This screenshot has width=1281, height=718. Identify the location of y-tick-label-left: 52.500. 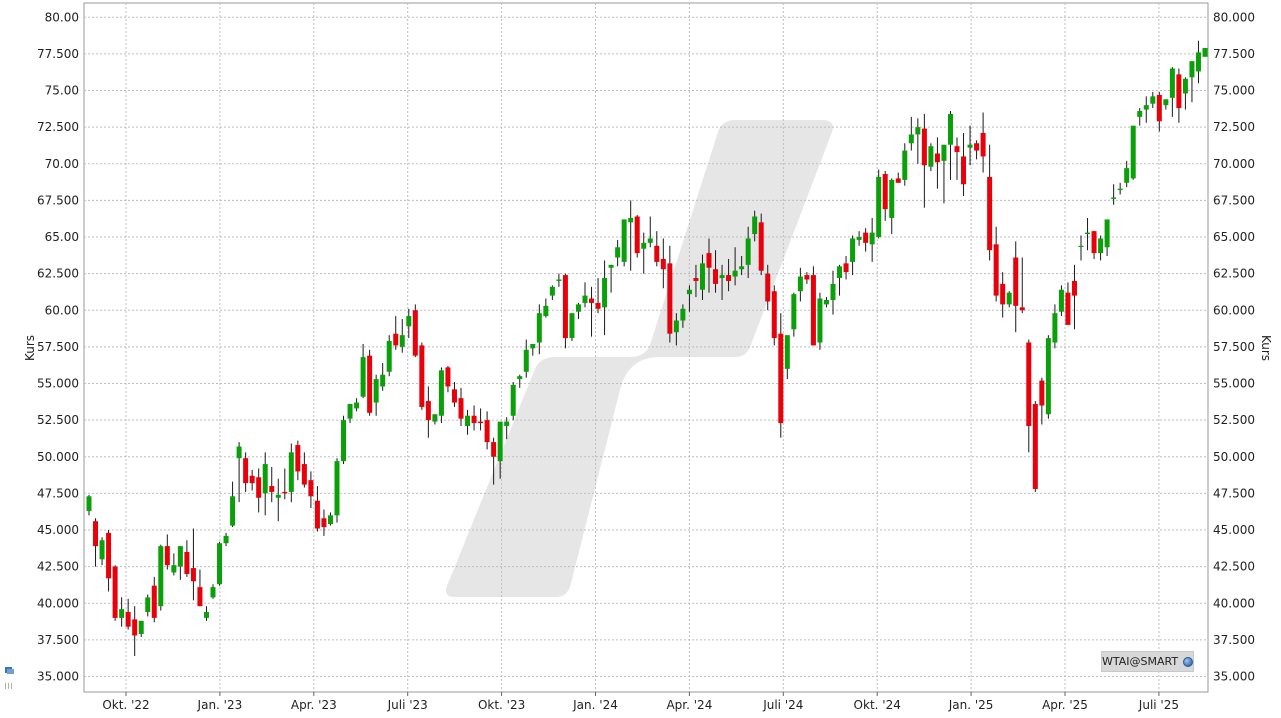
(58, 420).